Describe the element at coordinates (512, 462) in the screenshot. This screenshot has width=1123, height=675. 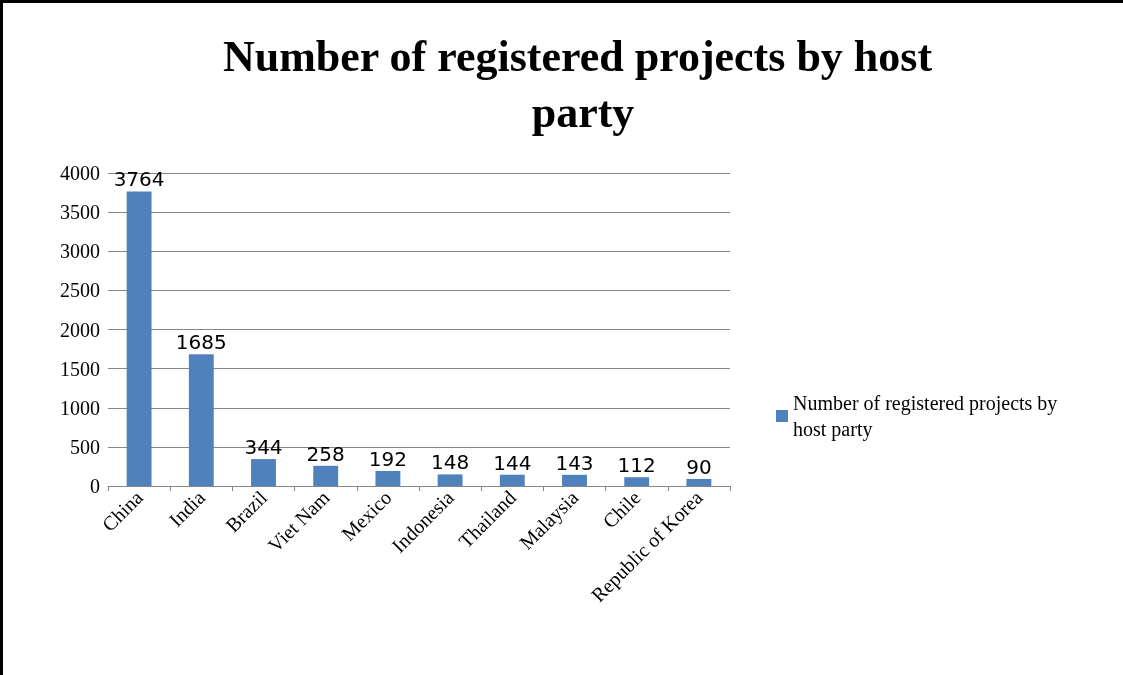
I see `data-label: 144` at that location.